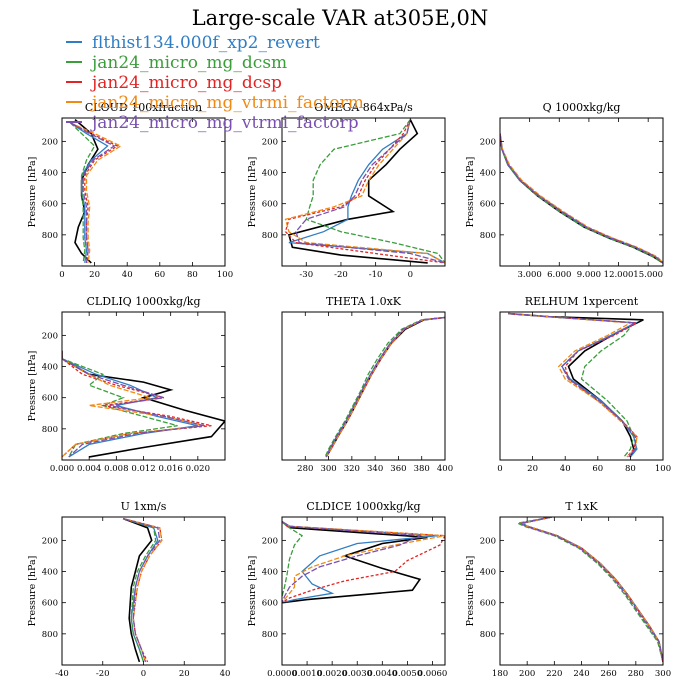 Image resolution: width=700 pixels, height=700 pixels. Describe the element at coordinates (445, 469) in the screenshot. I see `x-tick-label: 400` at that location.